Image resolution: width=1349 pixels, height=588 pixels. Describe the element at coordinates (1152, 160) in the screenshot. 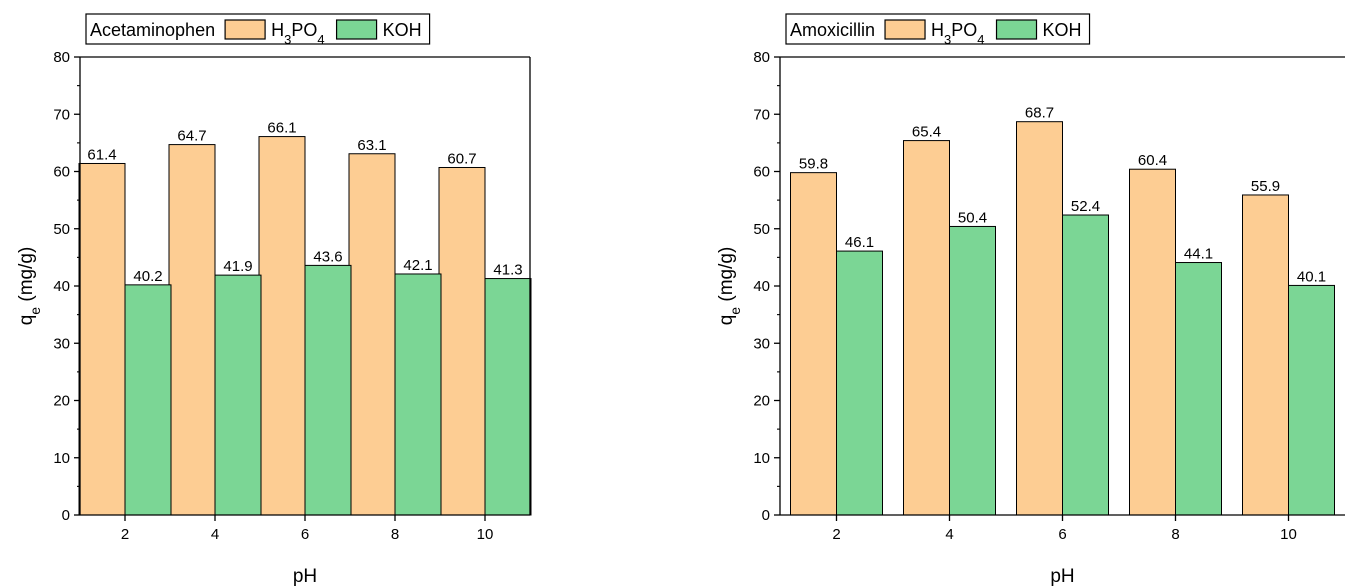

I see `data-label: 60.4` at that location.